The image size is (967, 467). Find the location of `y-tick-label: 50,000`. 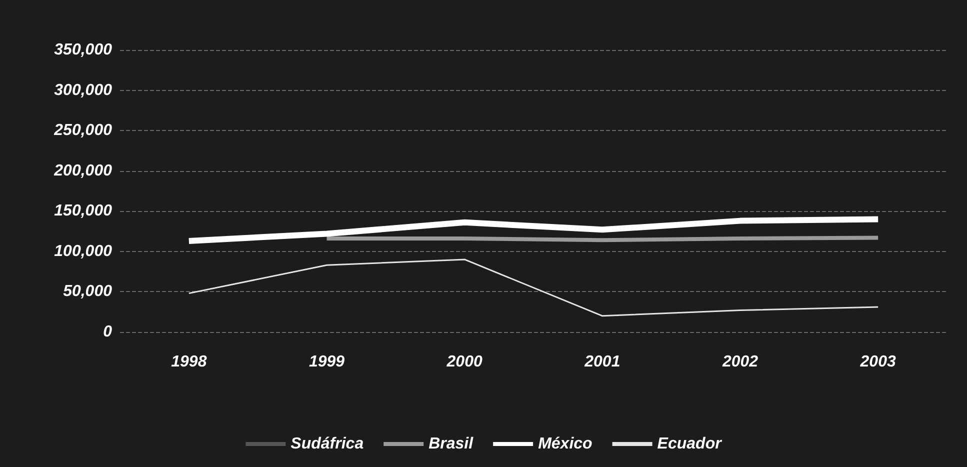

y-tick-label: 50,000 is located at coordinates (87, 291).